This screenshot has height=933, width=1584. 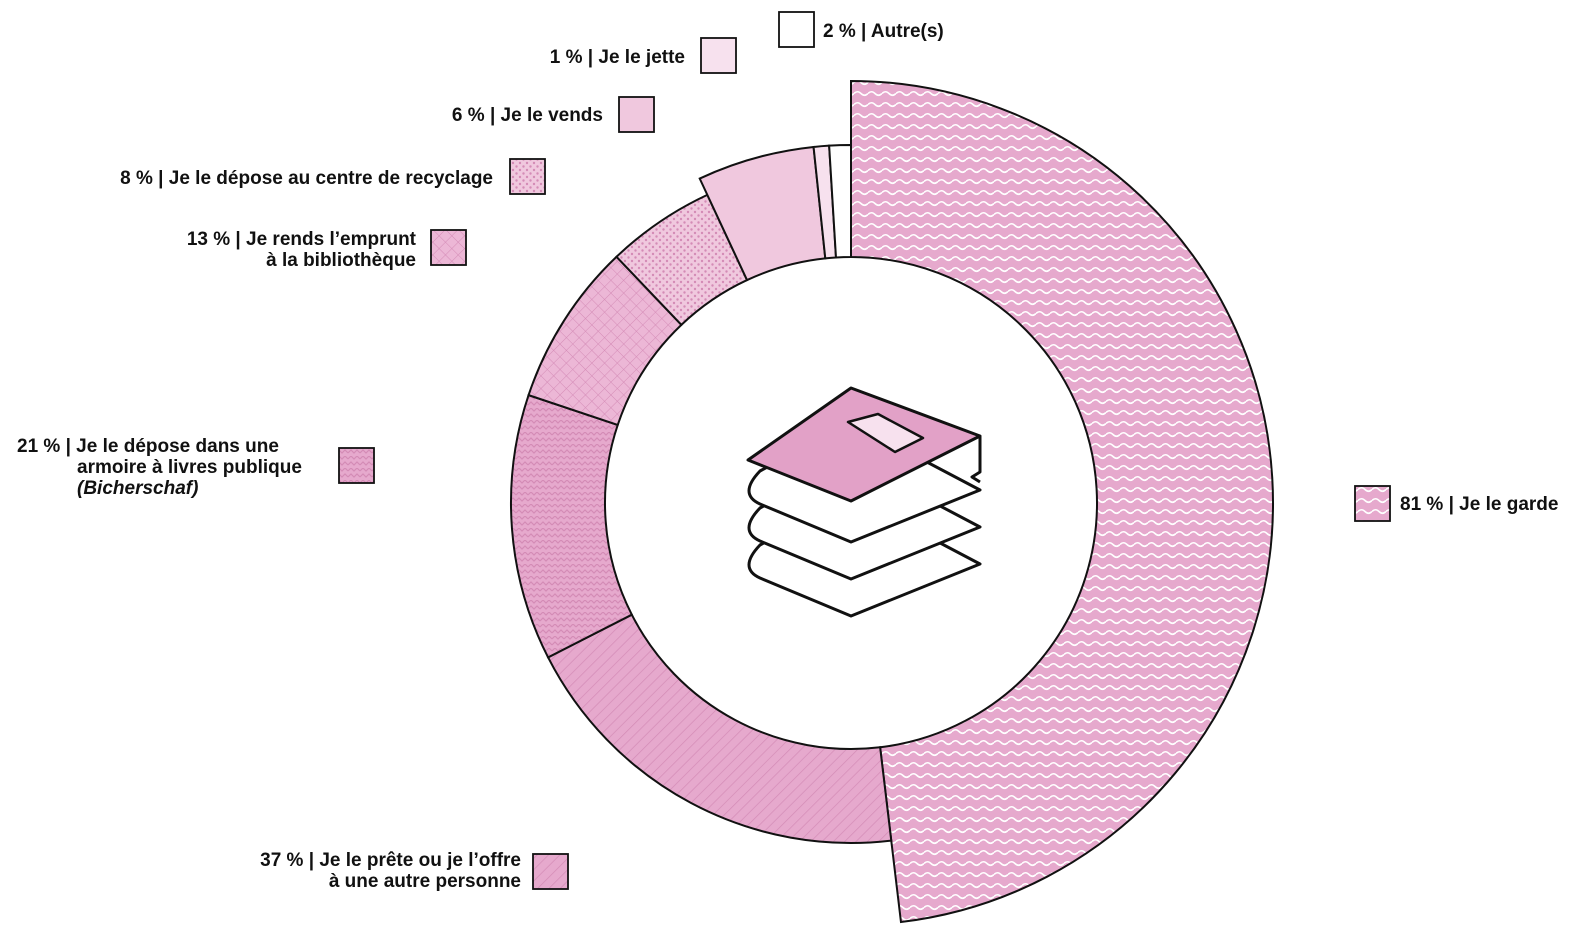 I want to click on legend-swatch-prete, so click(x=550, y=871).